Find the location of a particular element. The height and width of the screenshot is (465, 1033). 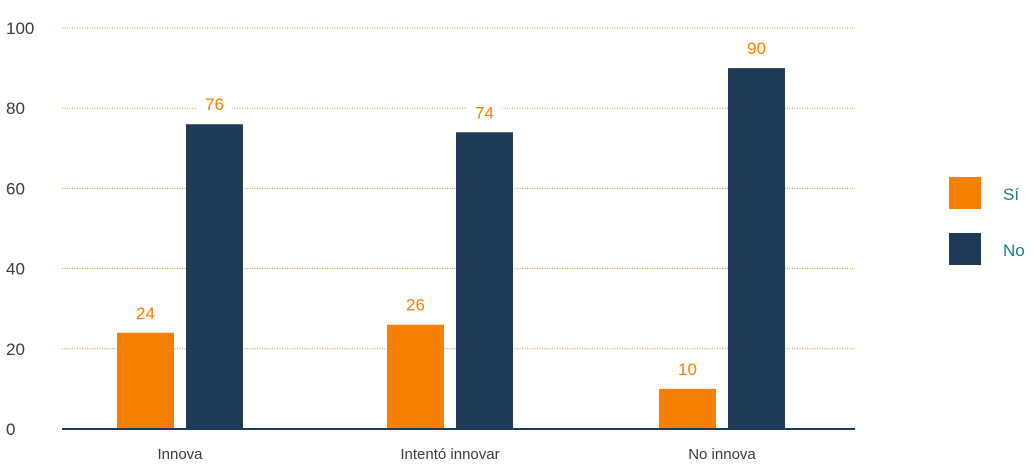

value-label: 24 is located at coordinates (145, 313).